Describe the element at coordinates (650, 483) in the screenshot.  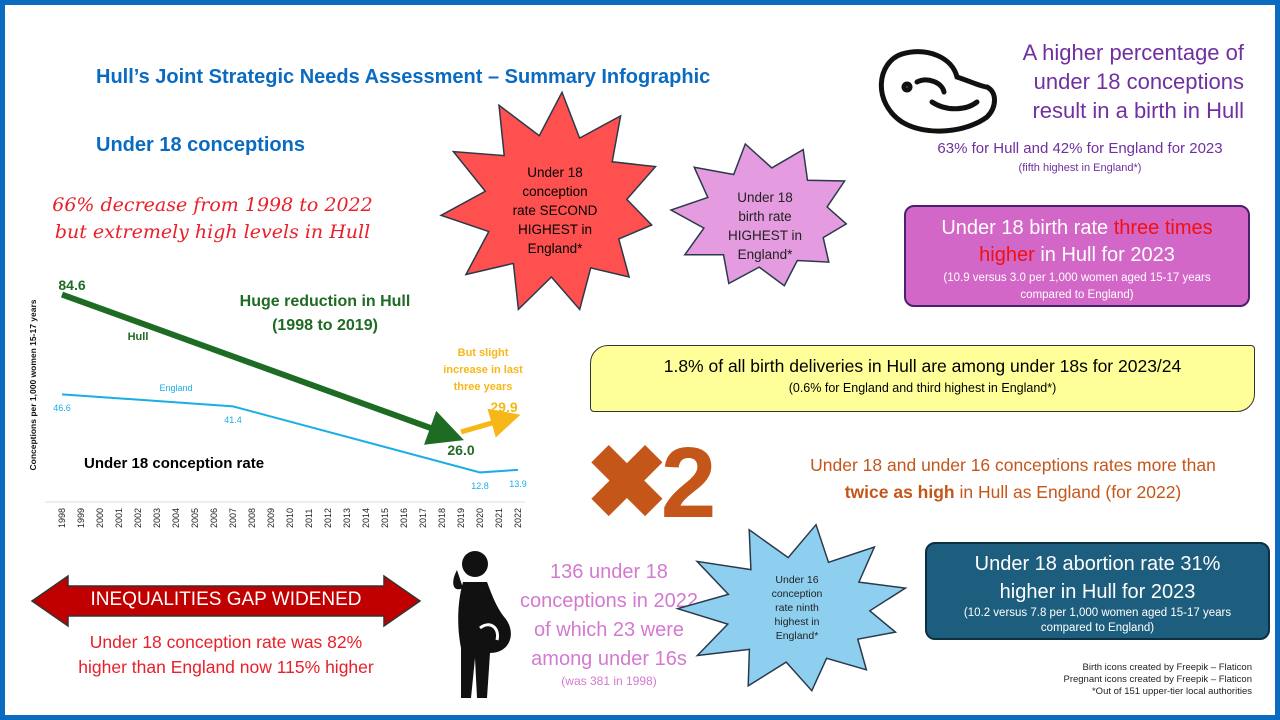
I see `times-two-icon: ✖2` at that location.